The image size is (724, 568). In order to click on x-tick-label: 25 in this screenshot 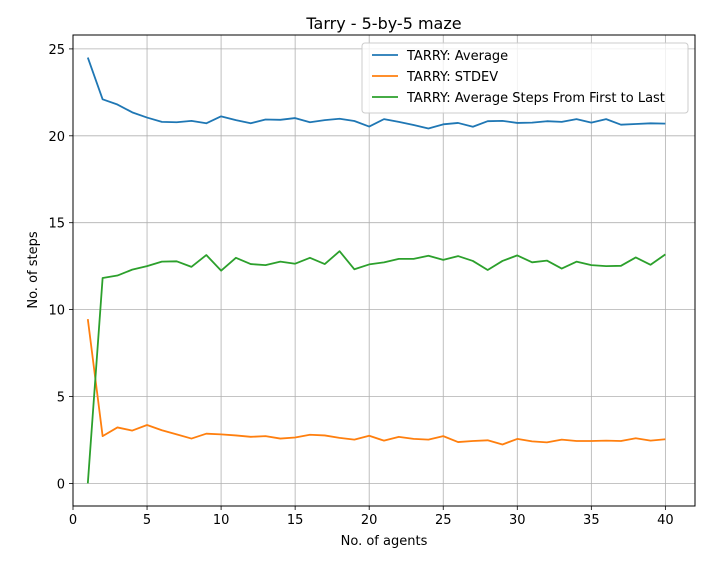, I will do `click(443, 520)`.